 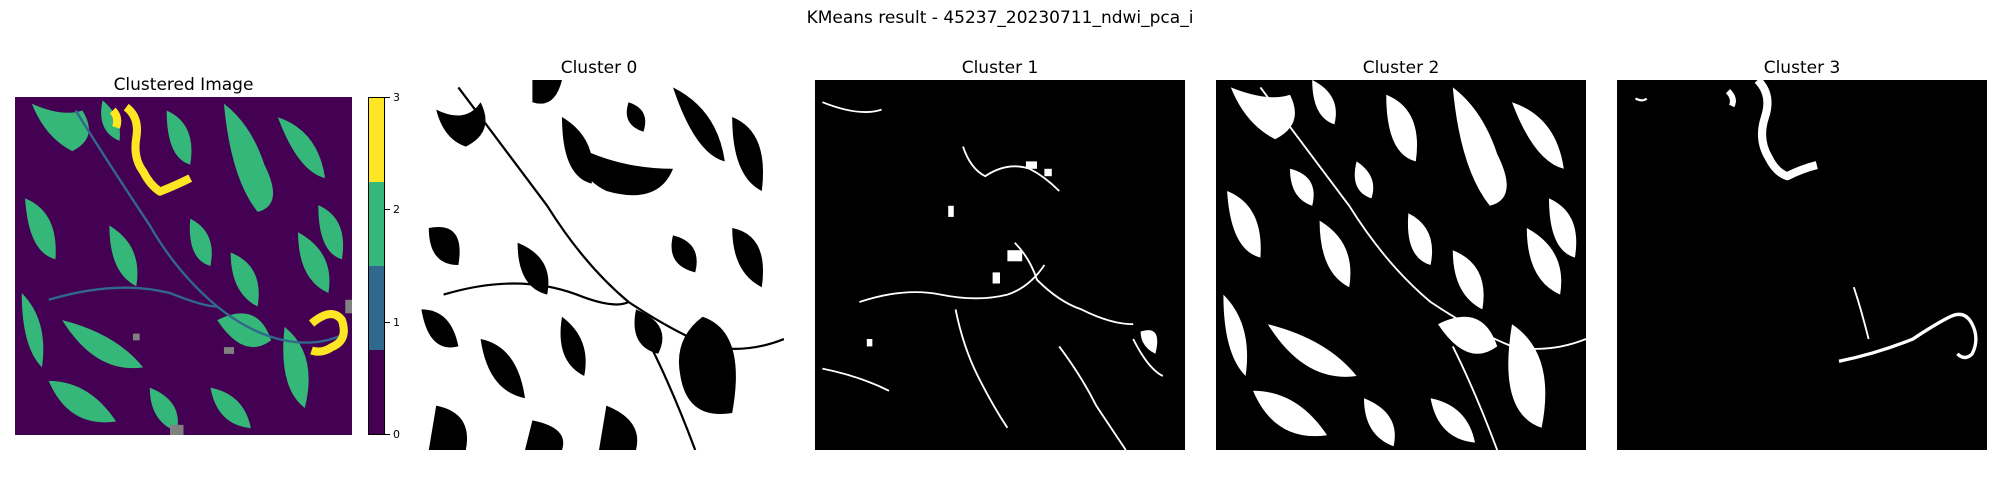 I want to click on cluster-0-mask, so click(x=599, y=265).